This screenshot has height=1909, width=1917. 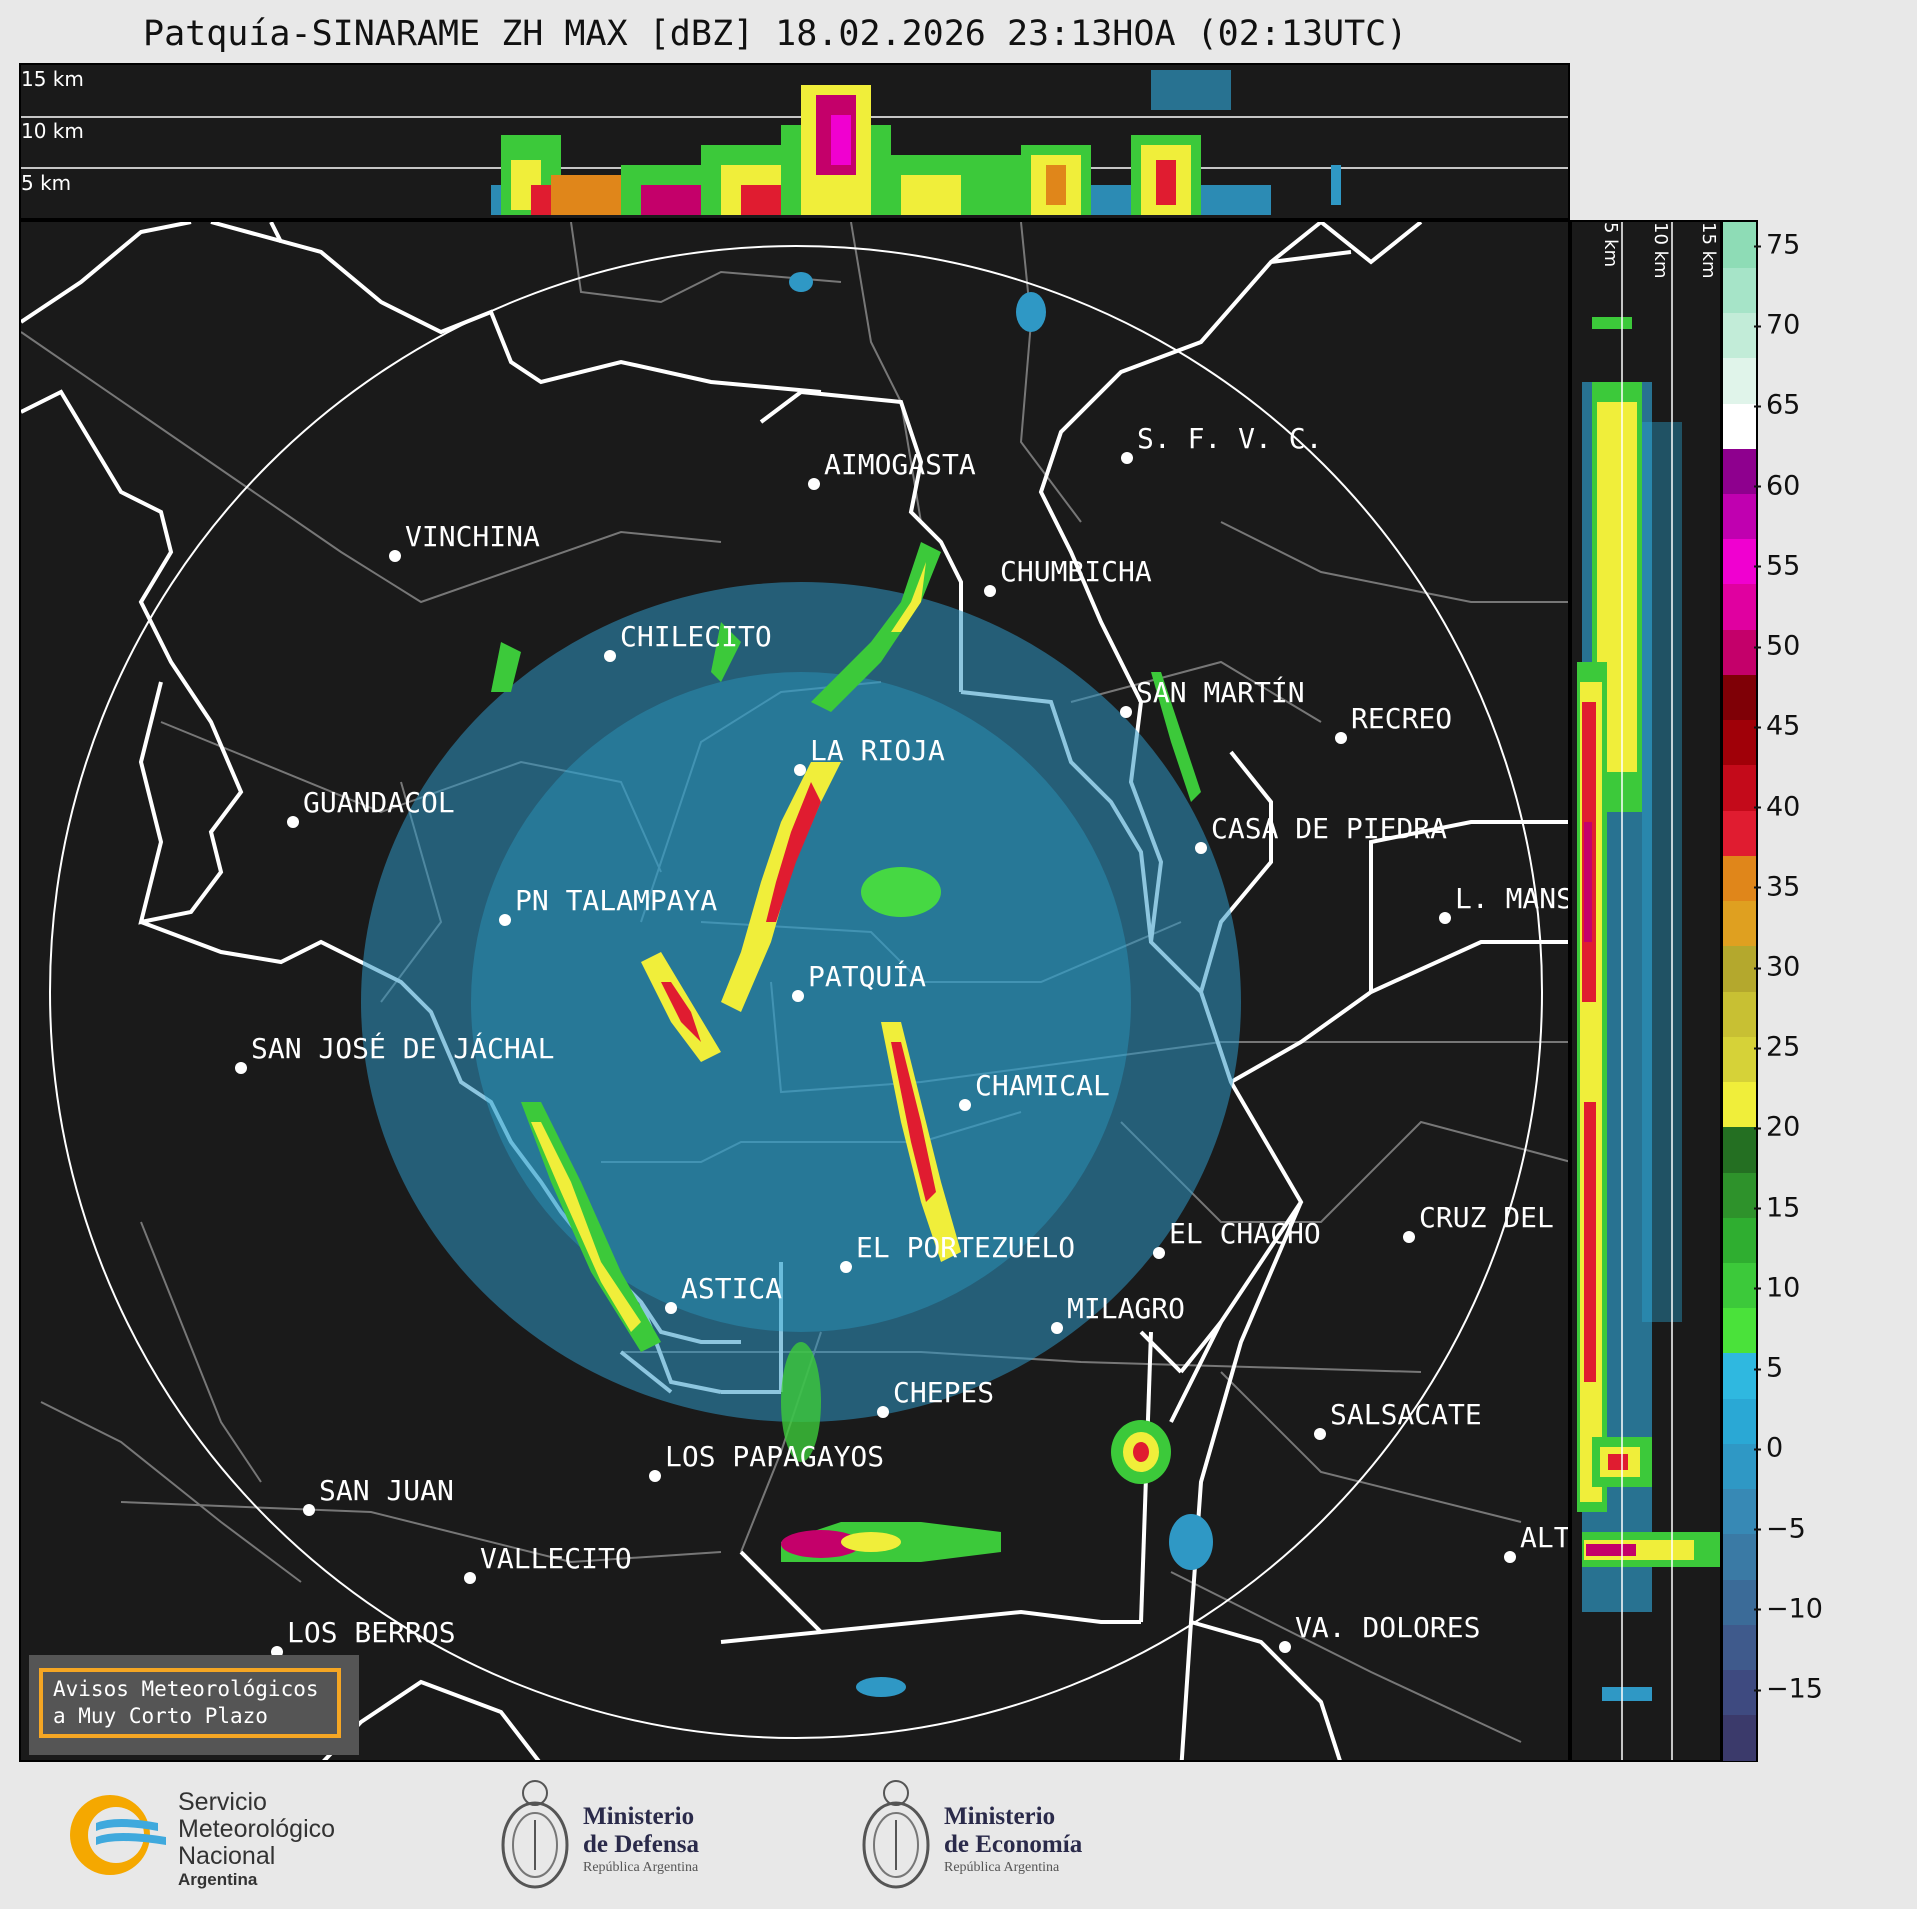 What do you see at coordinates (1610, 245) in the screenshot?
I see `side-height-label-5km: 5 km` at bounding box center [1610, 245].